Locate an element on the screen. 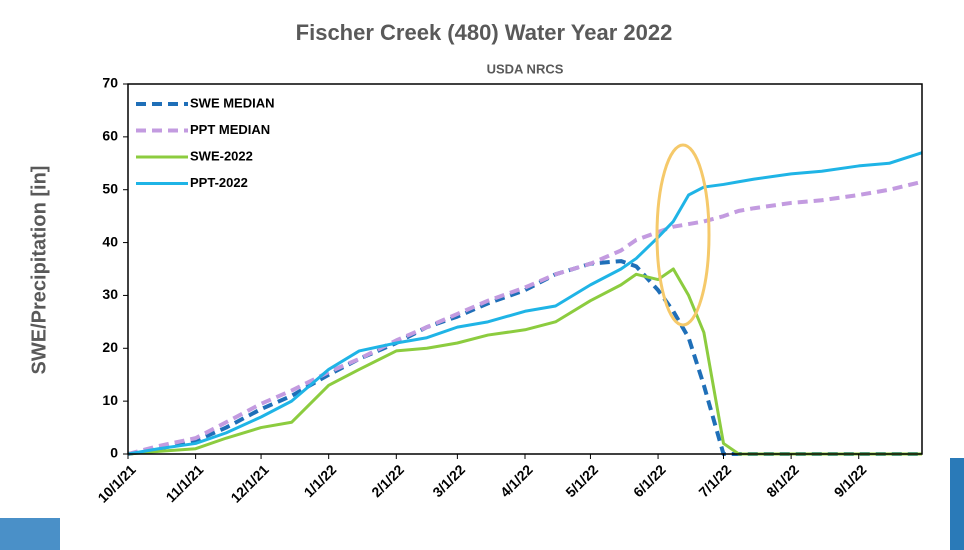  legend-label: SWE MEDIAN is located at coordinates (232, 102).